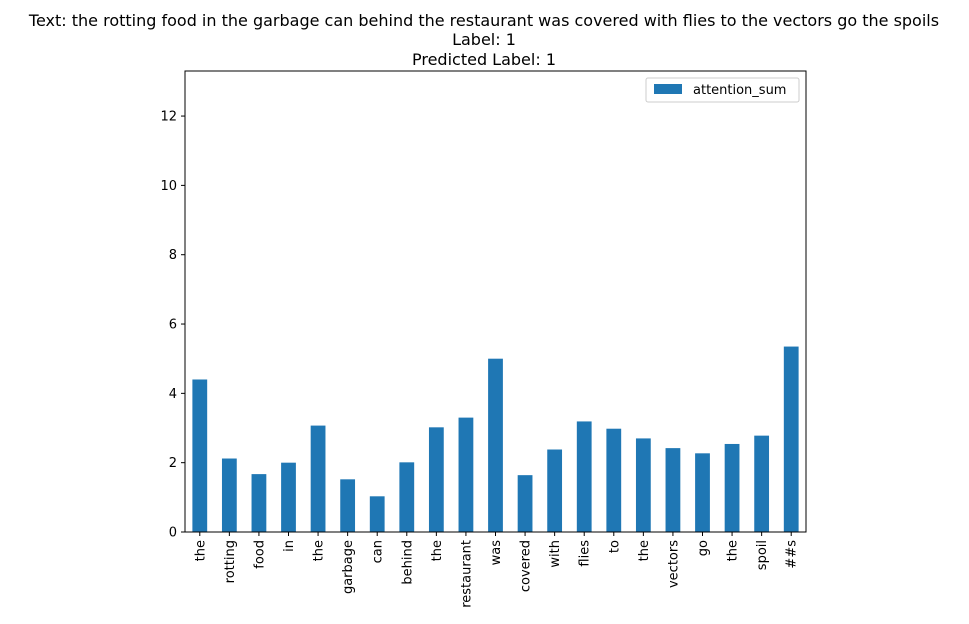 The height and width of the screenshot is (624, 969). What do you see at coordinates (703, 548) in the screenshot?
I see `x-tick-label: go` at bounding box center [703, 548].